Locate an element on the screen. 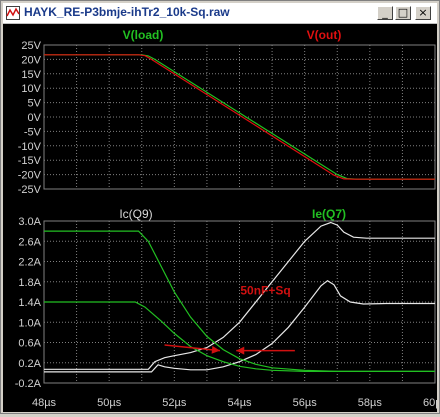 The height and width of the screenshot is (417, 440). current-y-tick-label: 0.6A is located at coordinates (29, 344).